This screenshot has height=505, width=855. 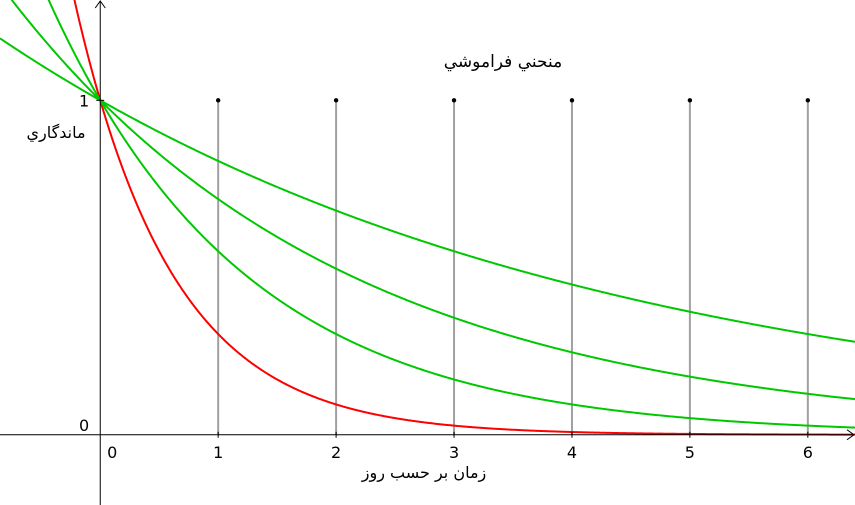 What do you see at coordinates (100, 4) in the screenshot?
I see `y-axis-arrow` at bounding box center [100, 4].